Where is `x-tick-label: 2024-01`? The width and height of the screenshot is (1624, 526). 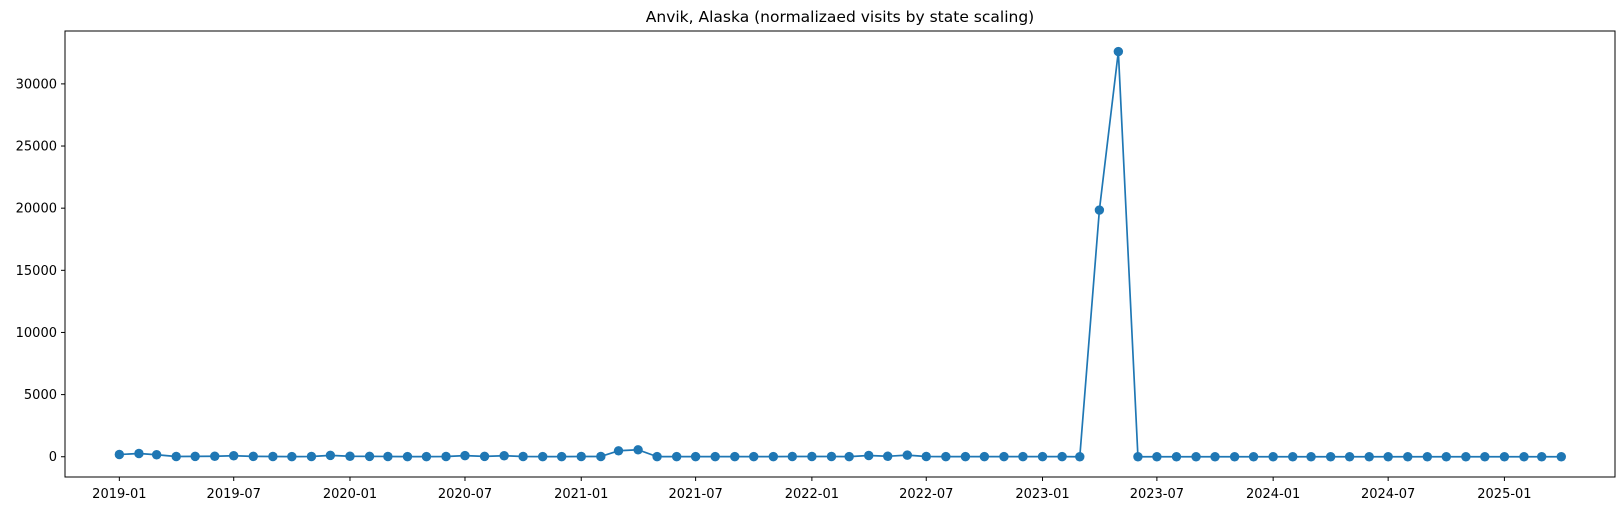
x-tick-label: 2024-01 is located at coordinates (1273, 494).